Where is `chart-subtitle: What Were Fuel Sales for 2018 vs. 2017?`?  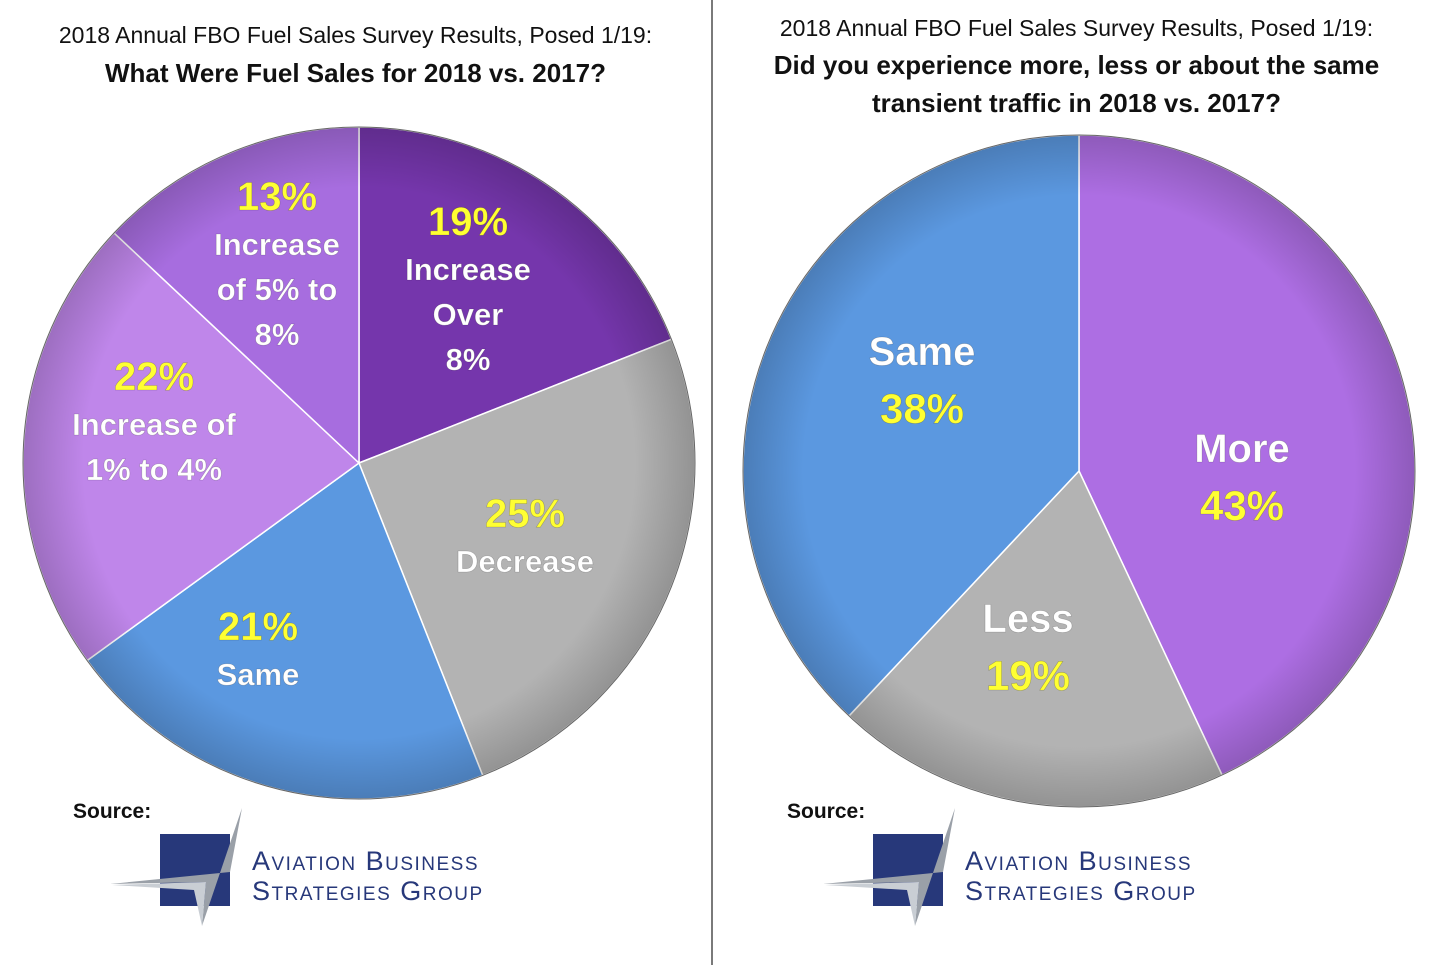 chart-subtitle: What Were Fuel Sales for 2018 vs. 2017? is located at coordinates (355, 73).